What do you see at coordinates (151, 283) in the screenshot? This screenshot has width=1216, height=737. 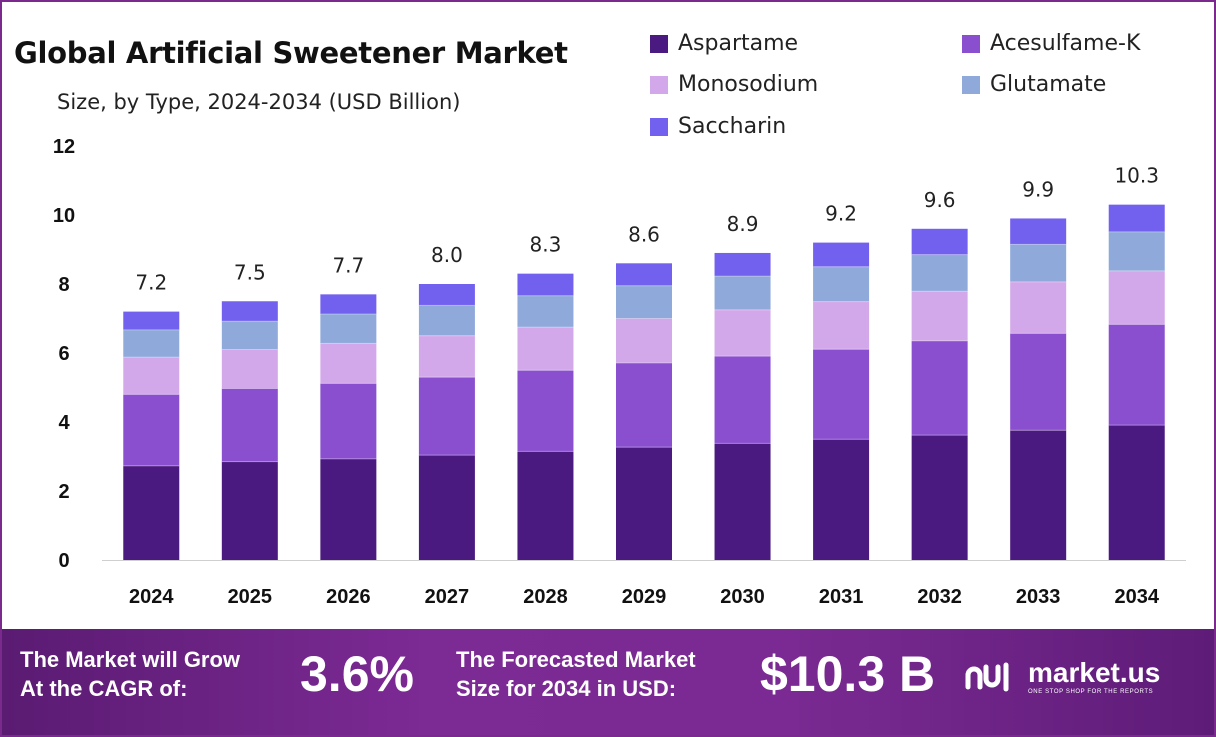 I see `bar-total-label: 7.2` at bounding box center [151, 283].